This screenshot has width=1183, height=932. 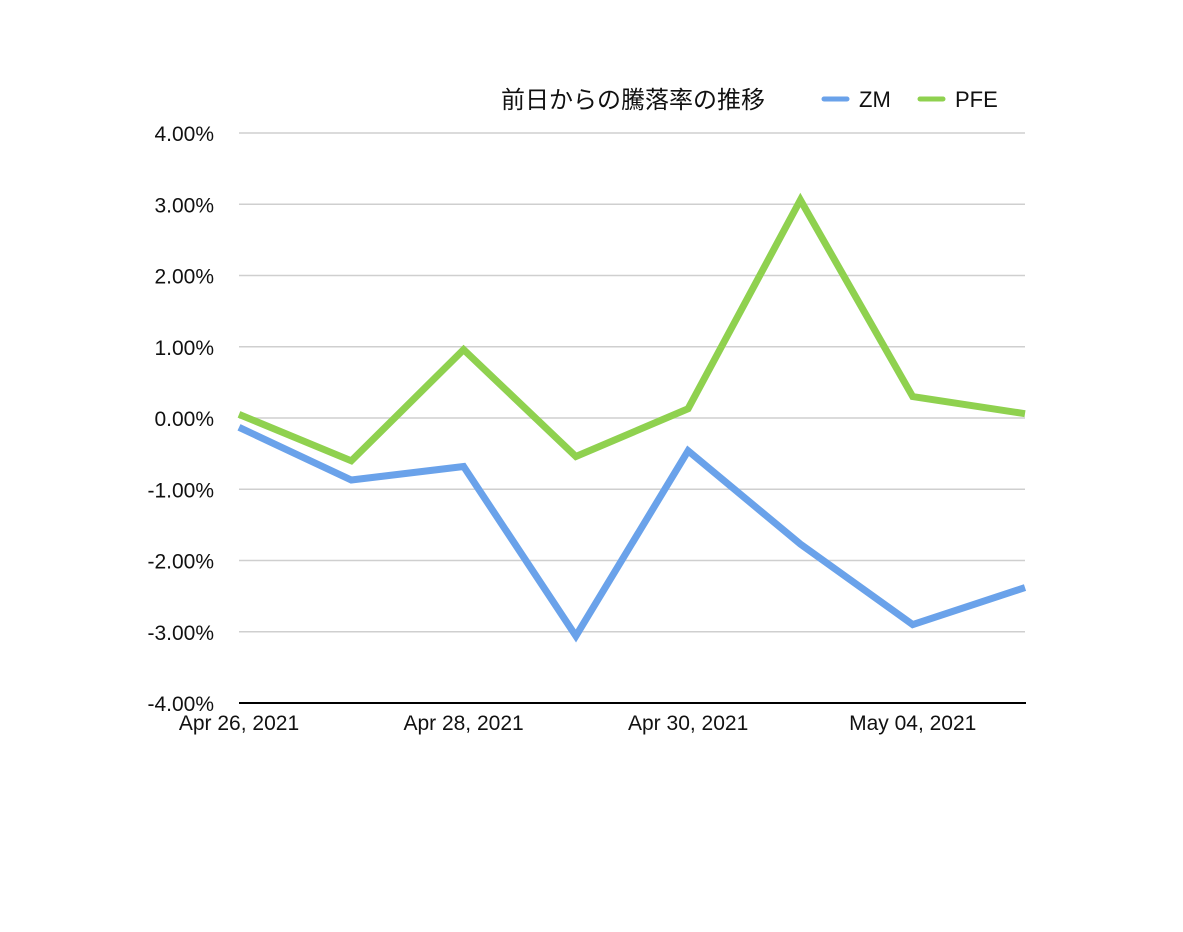 I want to click on legend-label-pfe: PFE, so click(x=976, y=99).